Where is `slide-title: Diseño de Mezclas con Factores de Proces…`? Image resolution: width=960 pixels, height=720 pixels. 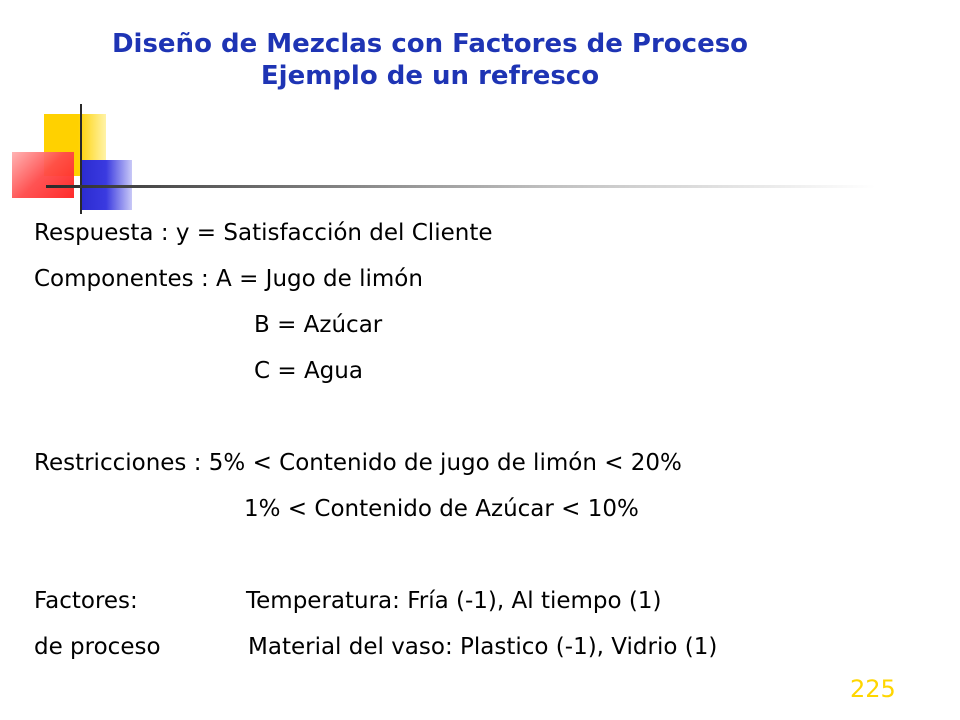 slide-title: Diseño de Mezclas con Factores de Proces… is located at coordinates (430, 60).